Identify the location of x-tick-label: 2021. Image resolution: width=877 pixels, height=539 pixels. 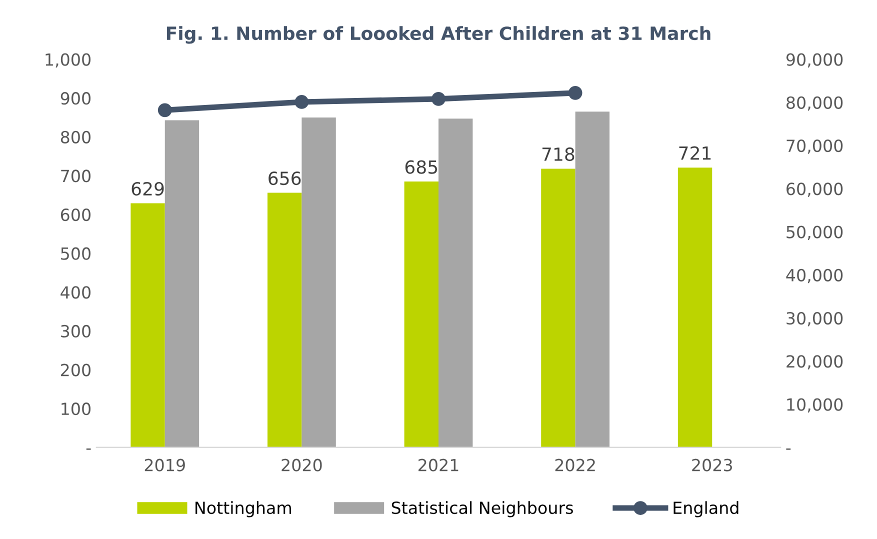
(438, 465).